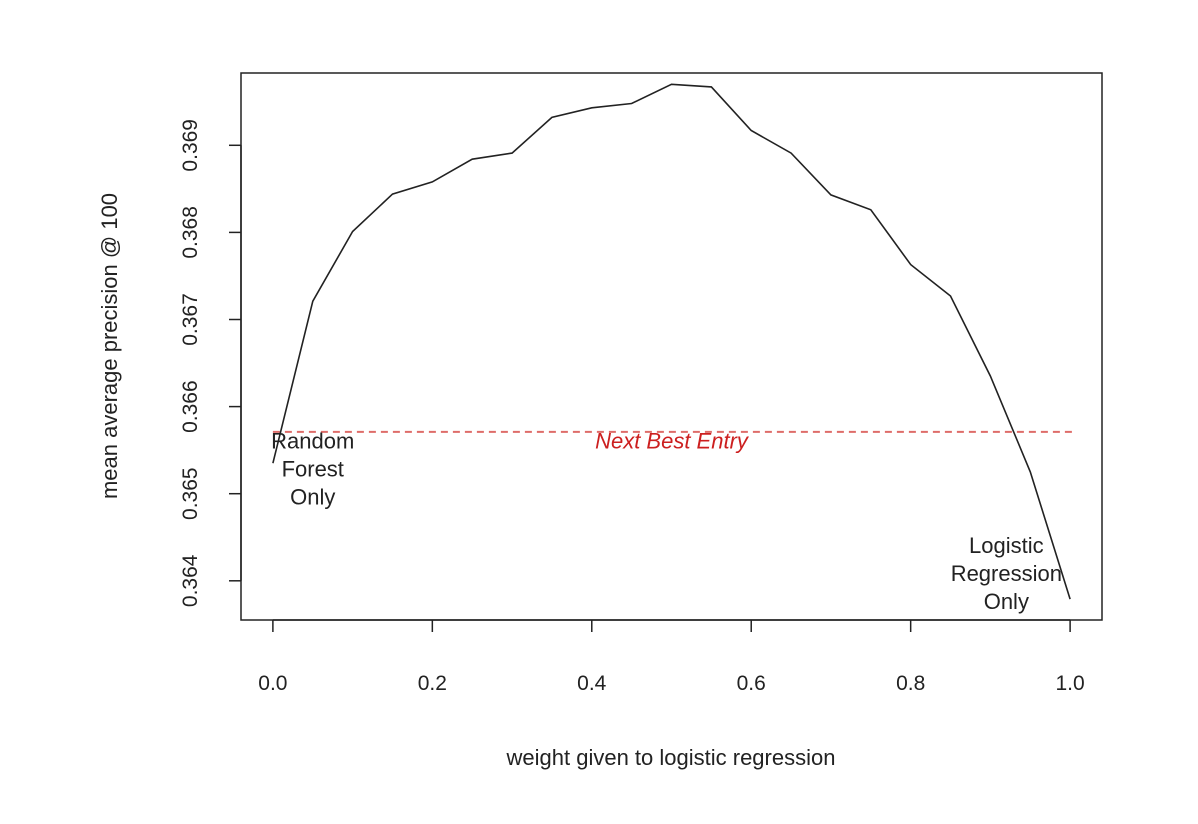 This screenshot has width=1198, height=824. I want to click on x-axis: 0.0 0.2 0.4 0.6 0.8 1.0, so click(671, 657).